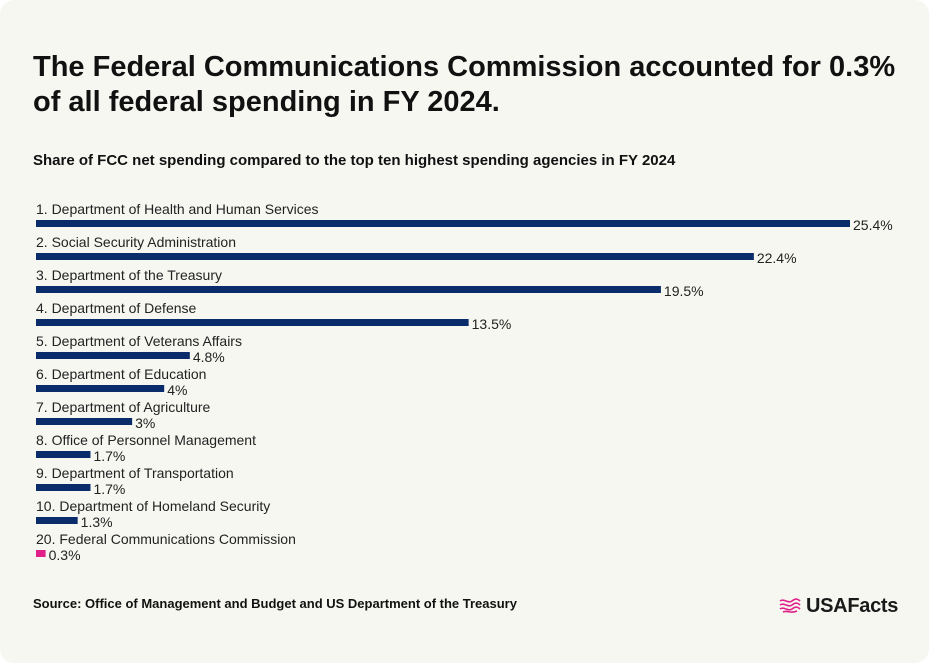 Image resolution: width=929 pixels, height=663 pixels. Describe the element at coordinates (123, 407) in the screenshot. I see `category-label: 7. Department of Agriculture` at that location.